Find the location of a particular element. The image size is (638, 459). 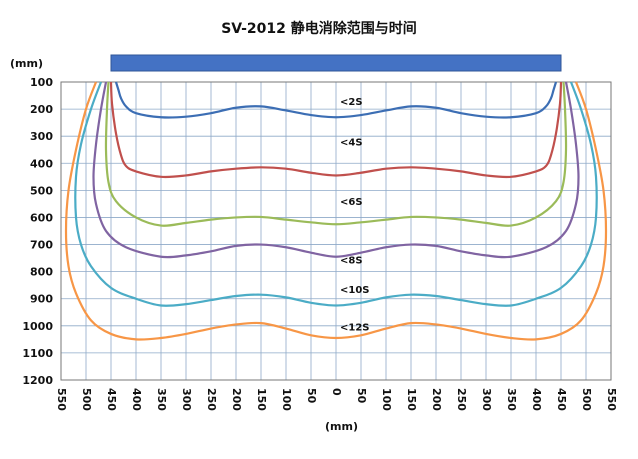

y-axis-unit-label: (mm) is located at coordinates (26, 63).